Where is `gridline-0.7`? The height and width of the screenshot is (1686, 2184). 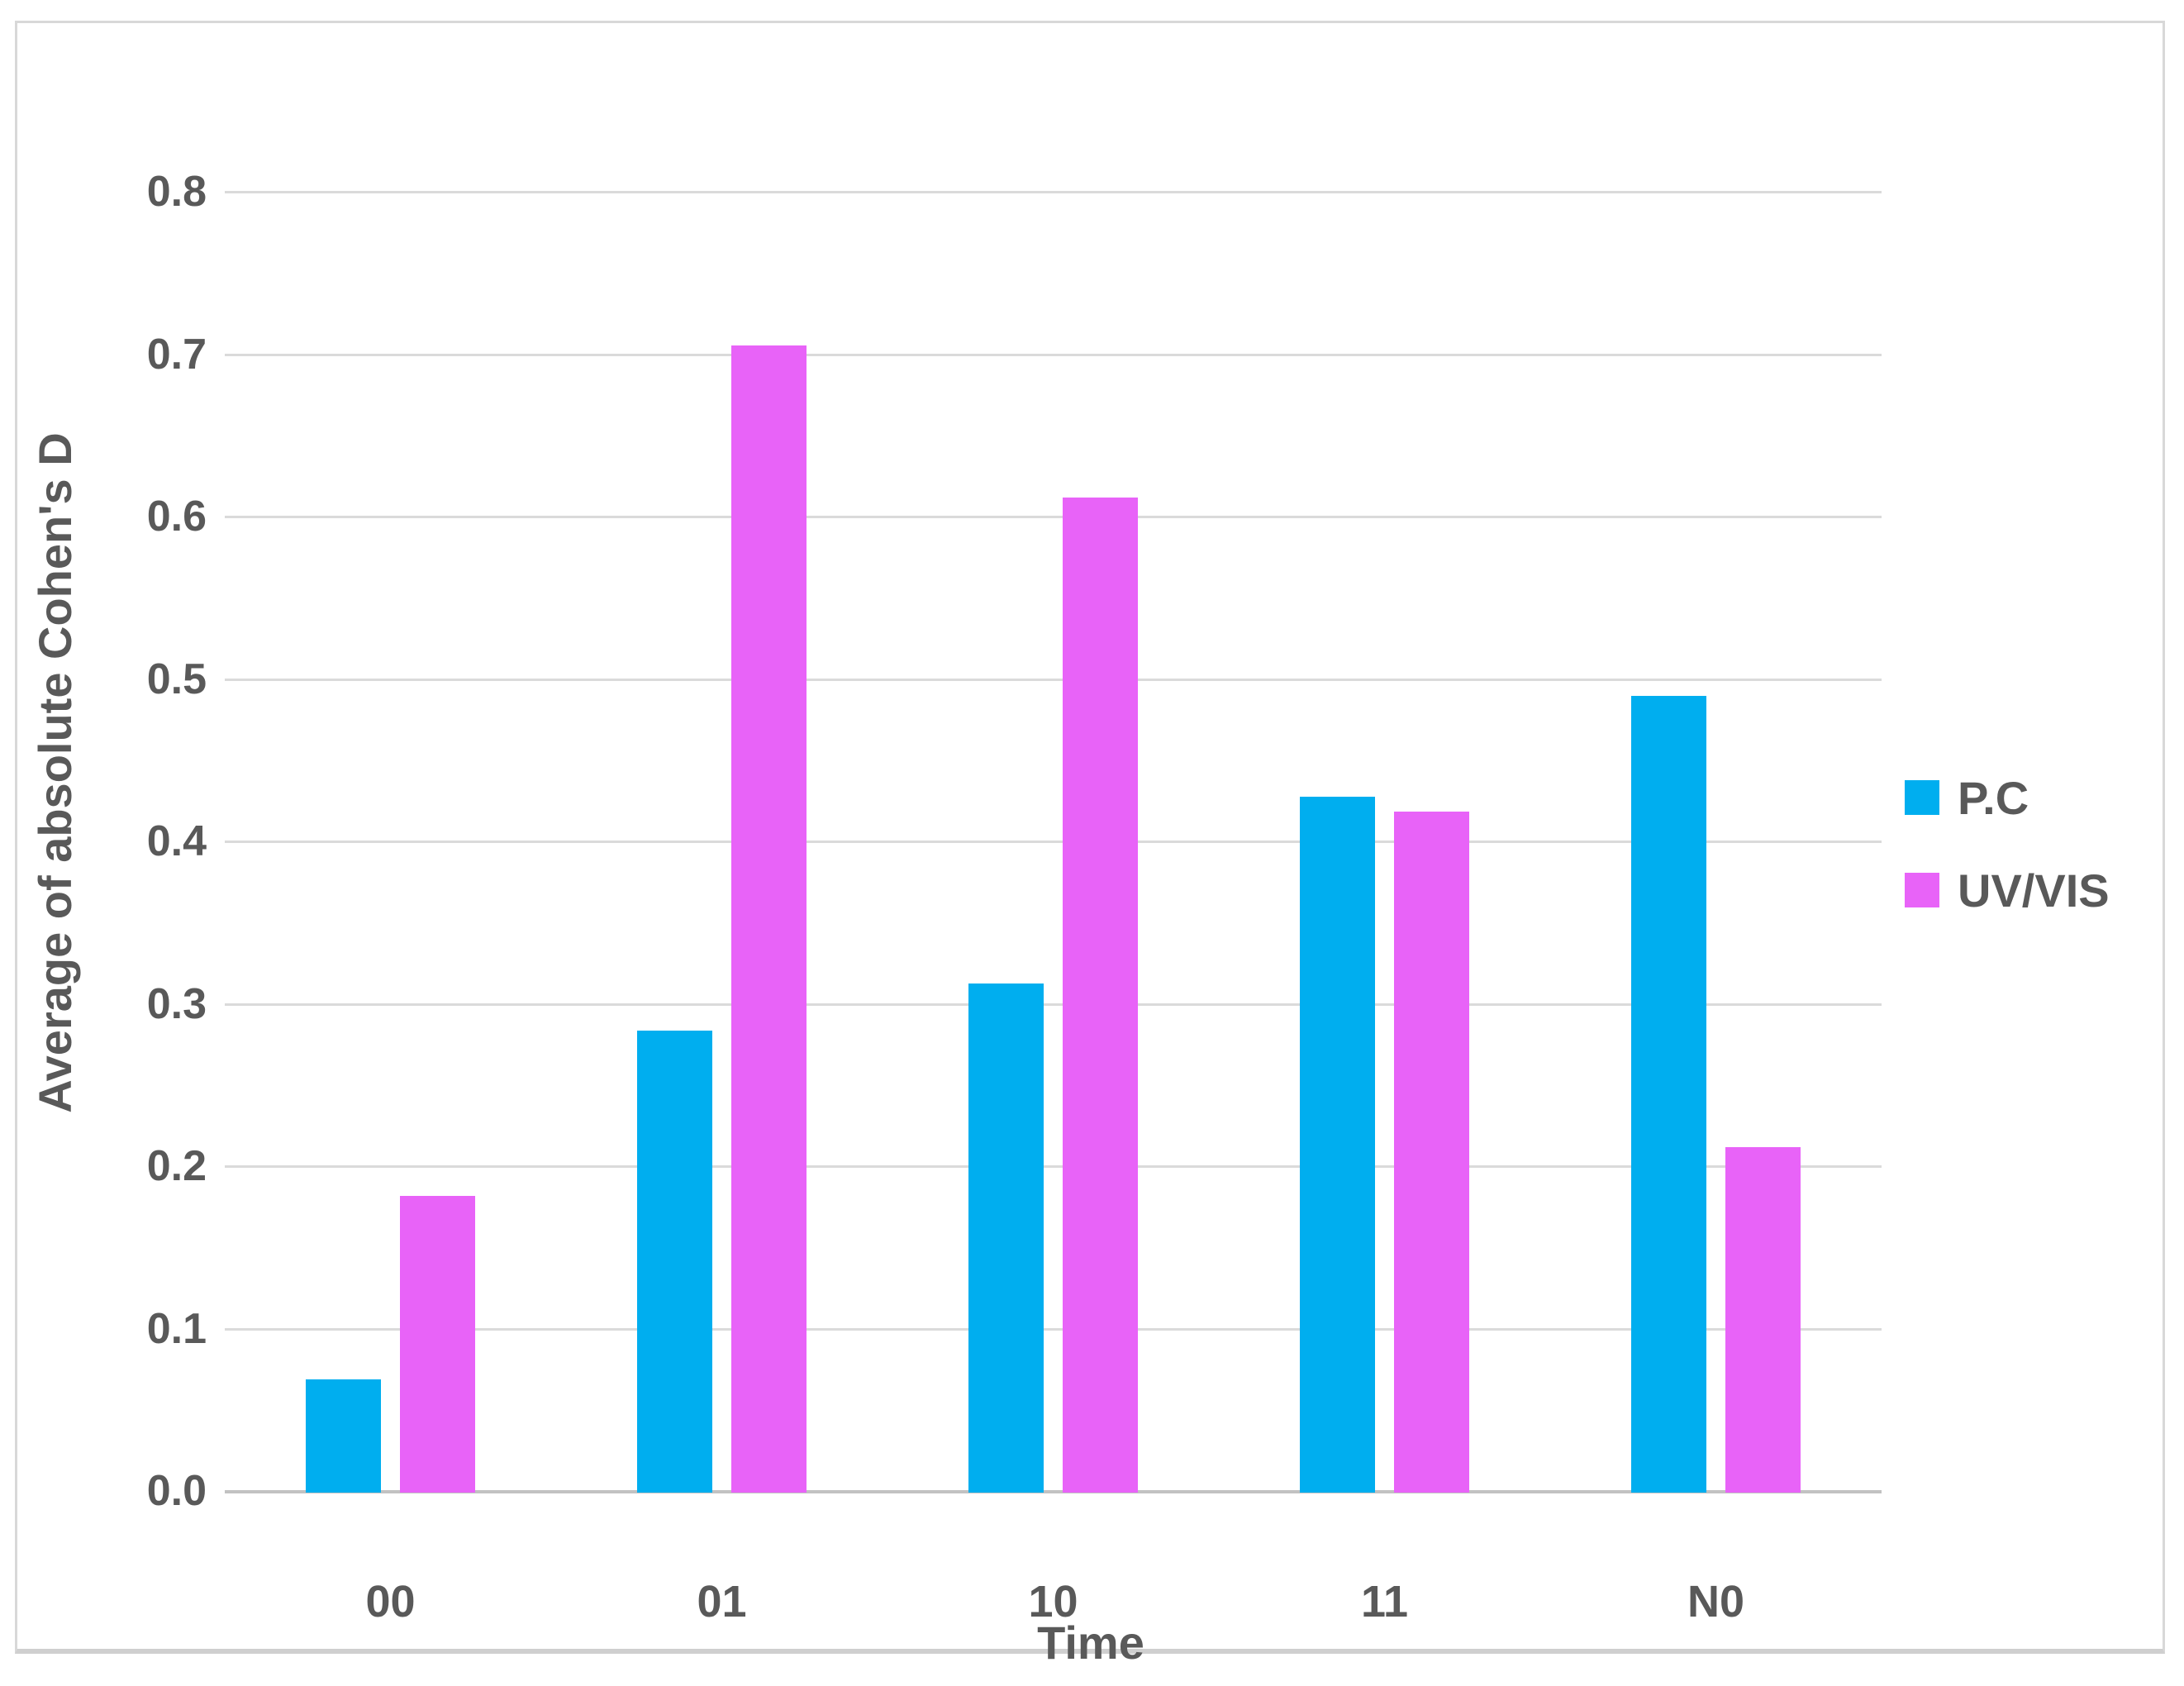 gridline-0.7 is located at coordinates (1053, 354).